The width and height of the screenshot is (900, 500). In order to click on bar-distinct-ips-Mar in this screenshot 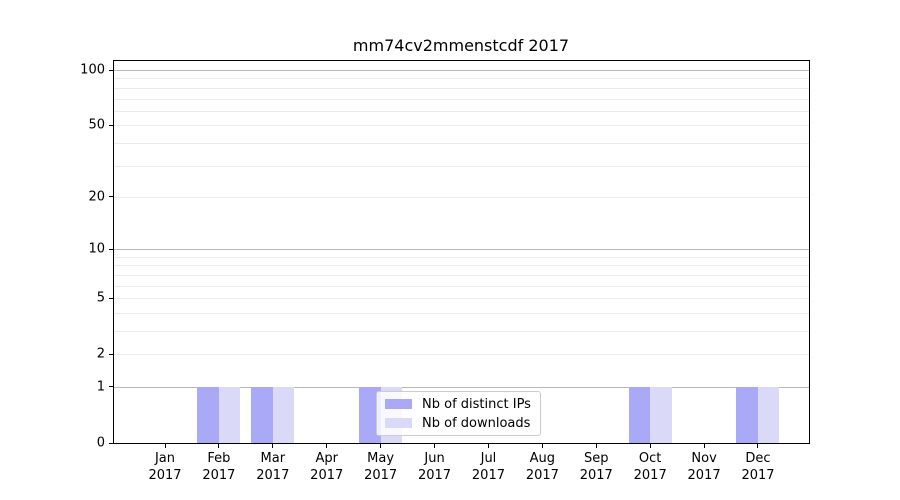, I will do `click(262, 414)`.